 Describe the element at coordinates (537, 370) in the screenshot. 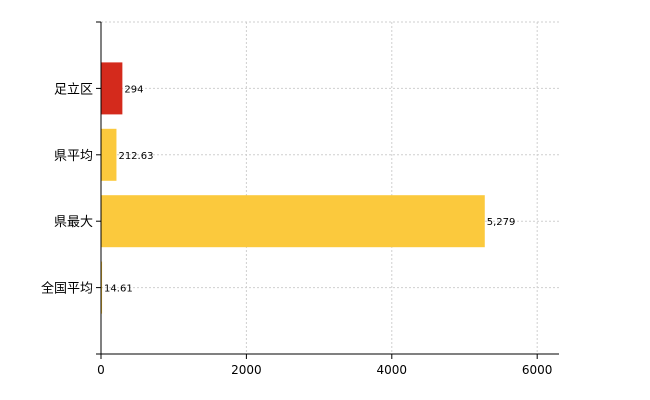

I see `x-tick-label: 6000` at that location.